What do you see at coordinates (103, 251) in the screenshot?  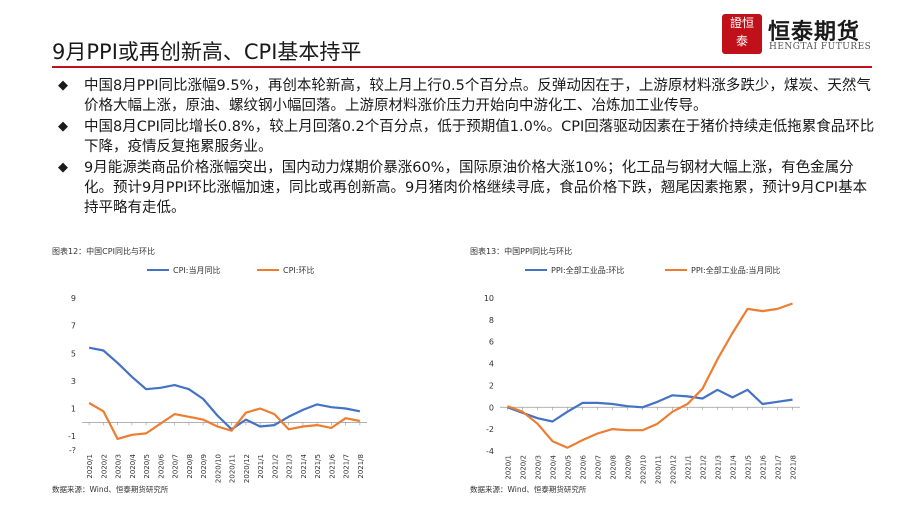 I see `chart-title: 图表12：中国CPI同比与环比` at bounding box center [103, 251].